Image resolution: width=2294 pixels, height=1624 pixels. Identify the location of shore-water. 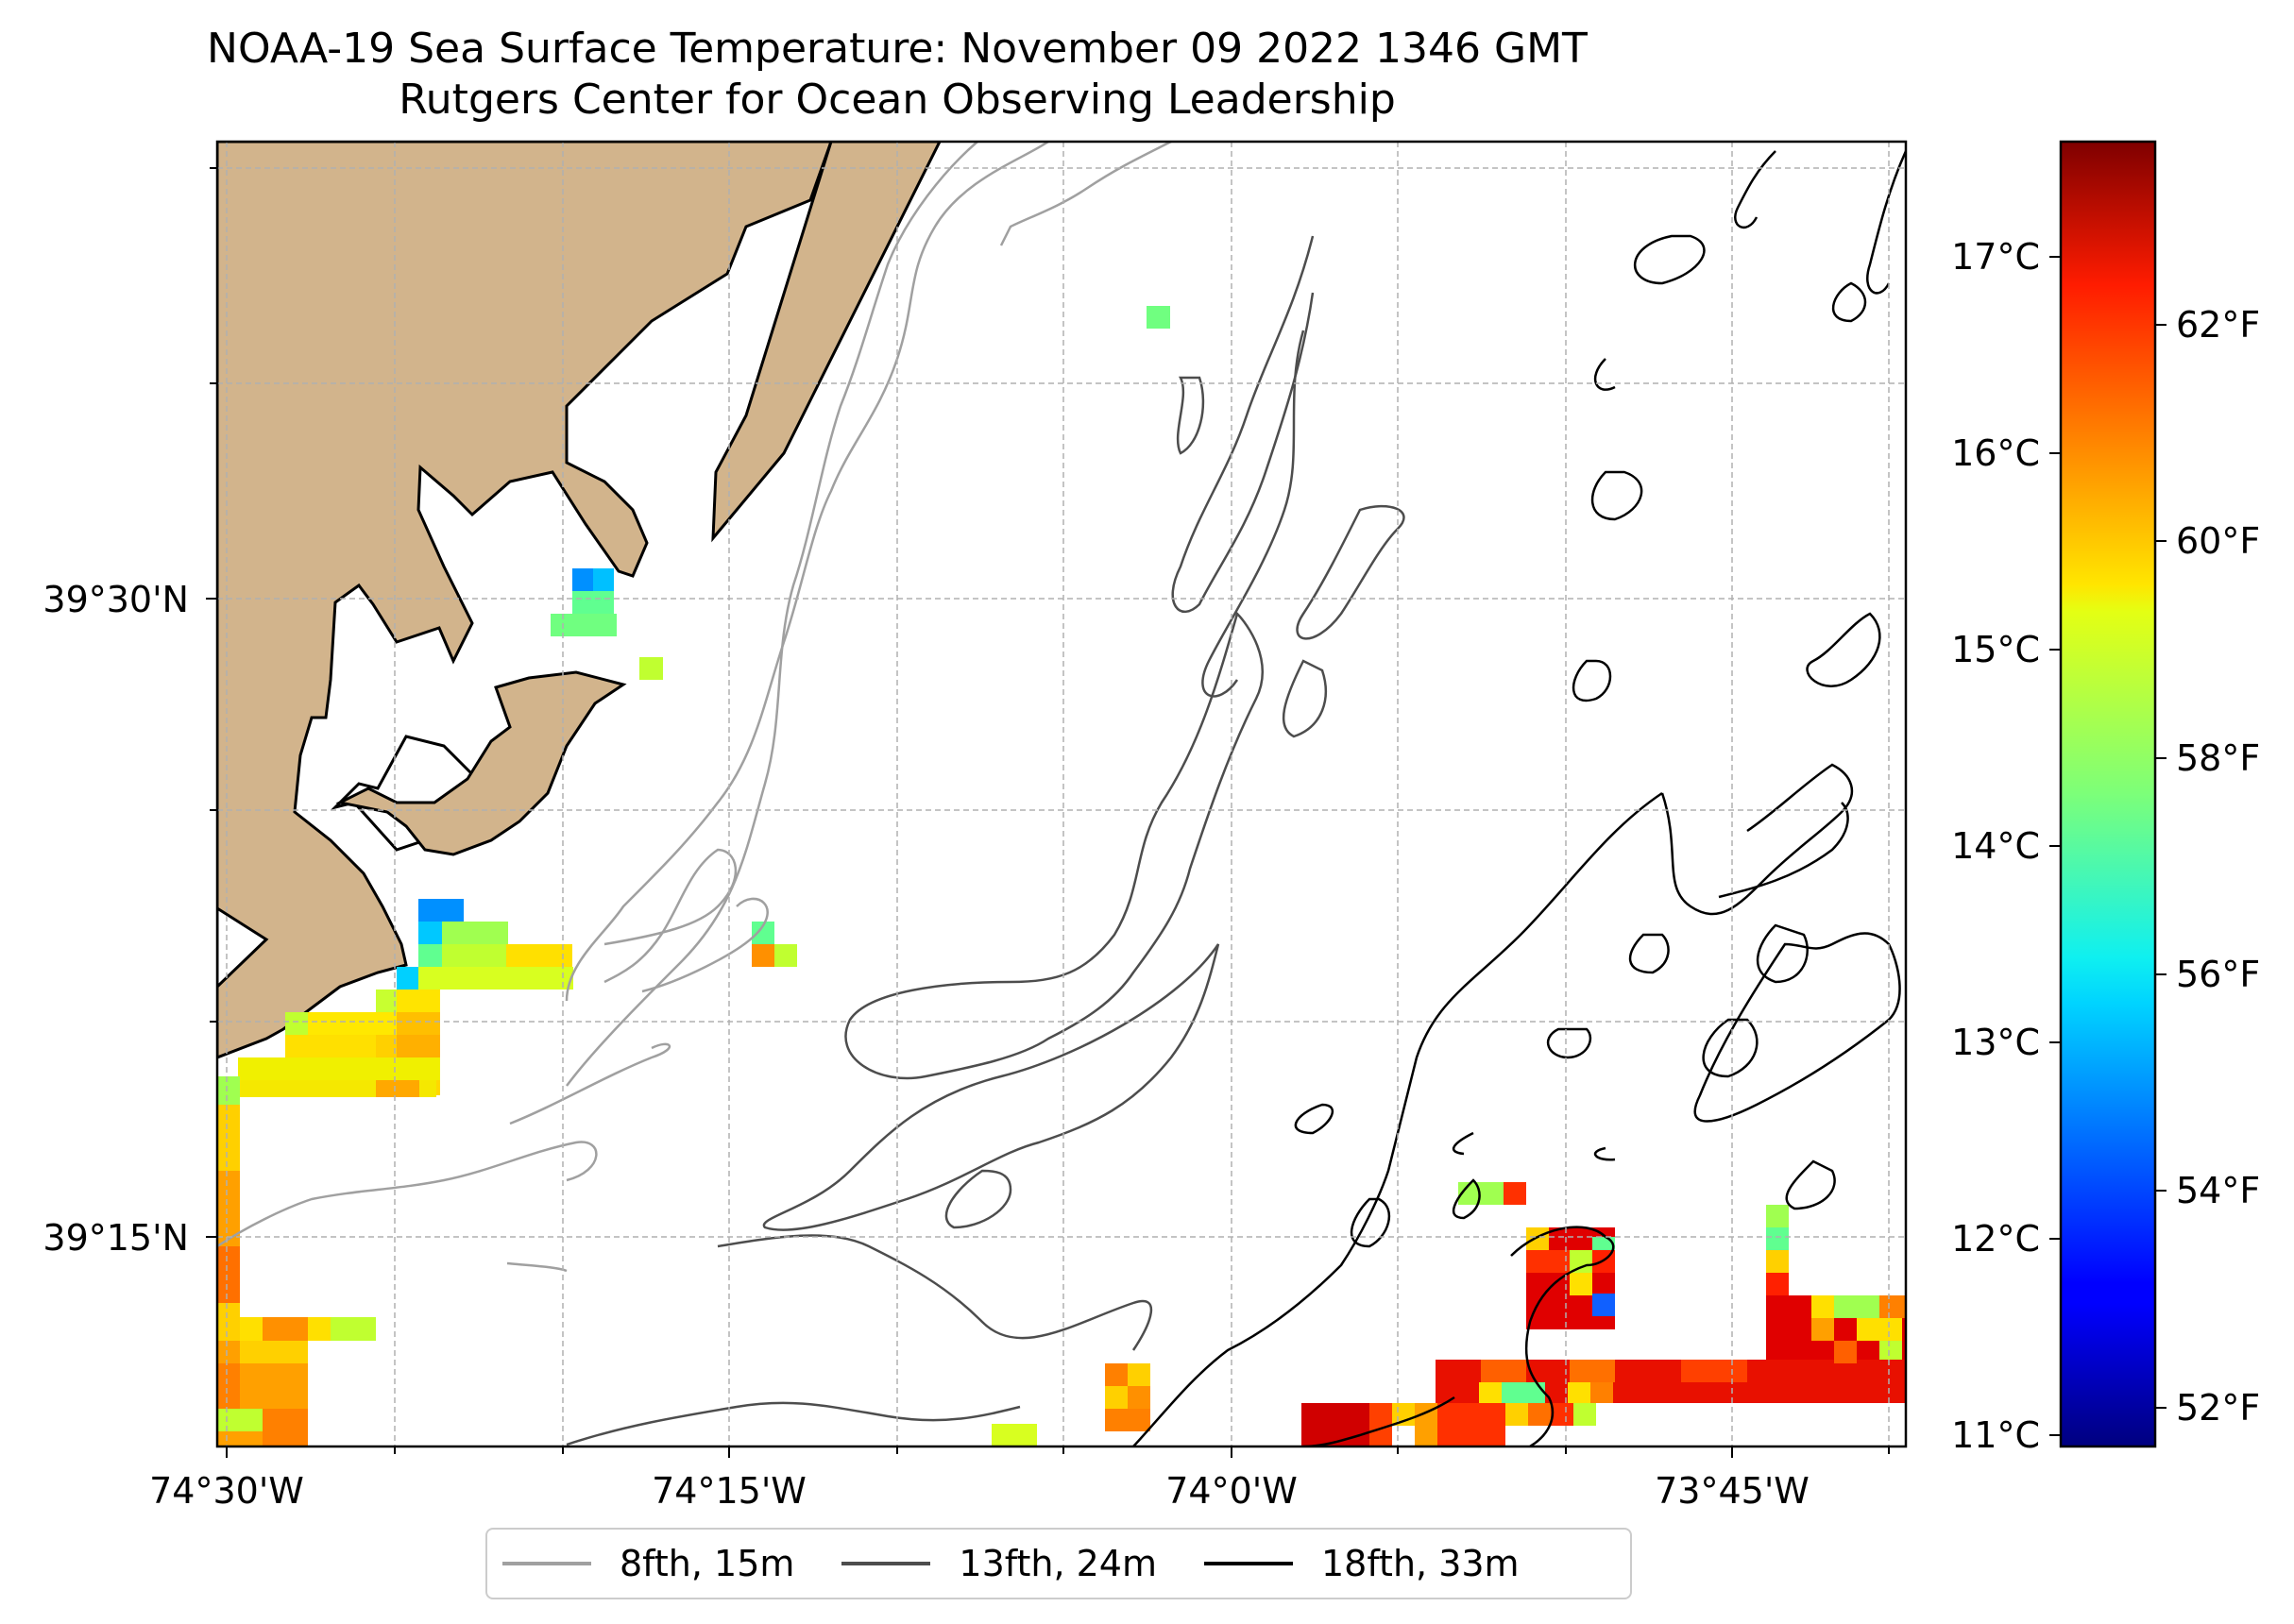
(243, 948).